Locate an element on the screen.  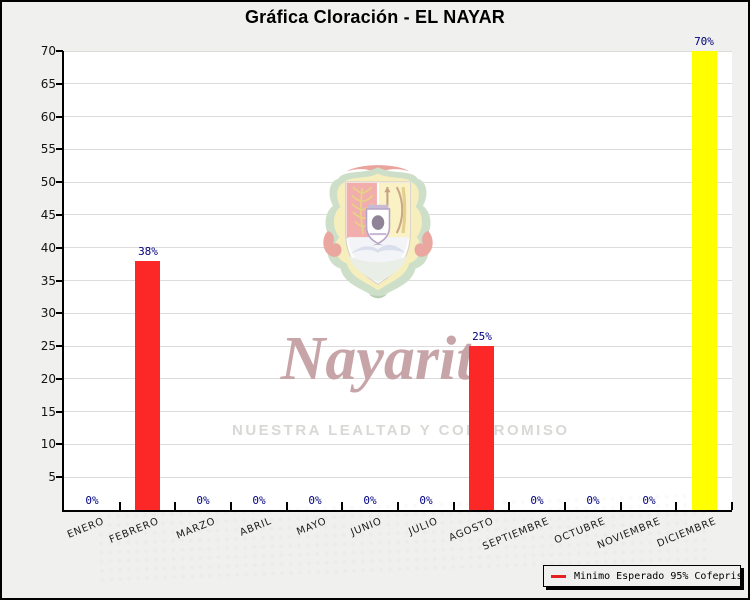
x-label-enero: ENERO is located at coordinates (86, 528).